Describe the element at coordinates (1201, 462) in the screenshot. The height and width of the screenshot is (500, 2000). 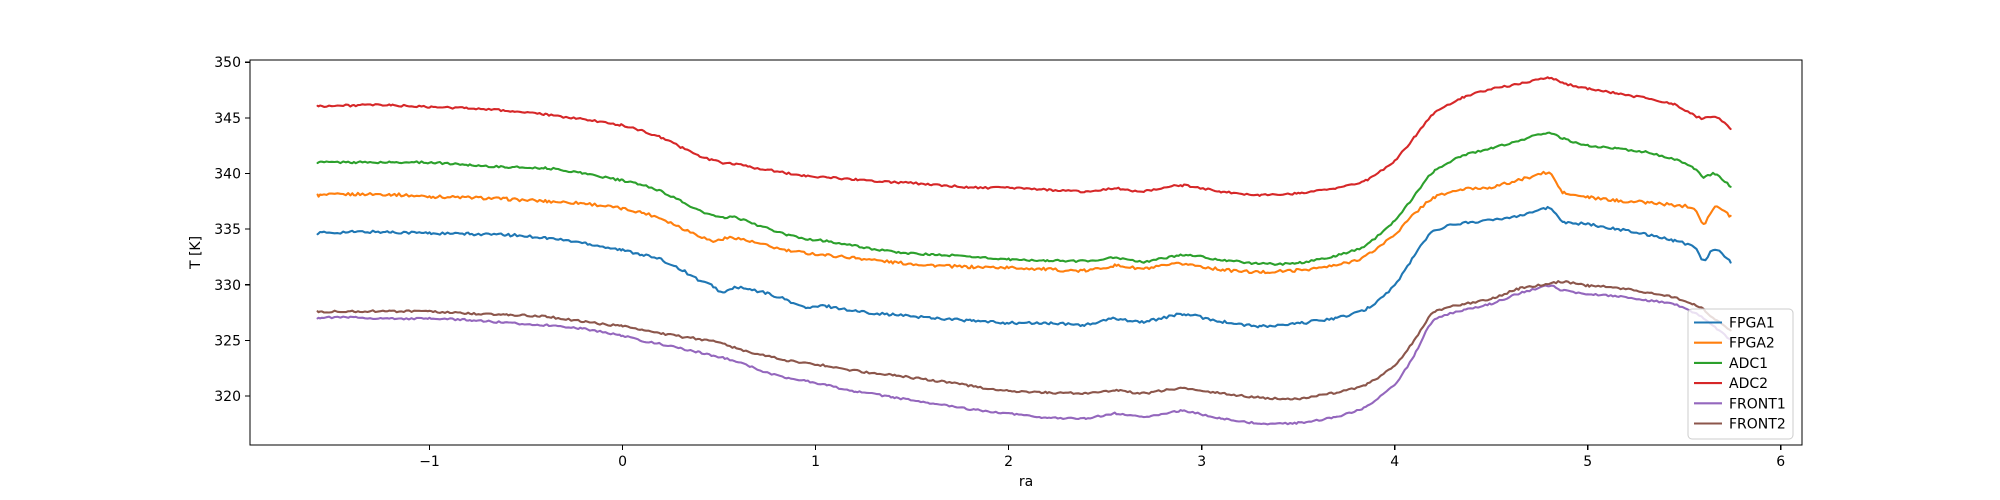
I see `x-tick-label: 3` at that location.